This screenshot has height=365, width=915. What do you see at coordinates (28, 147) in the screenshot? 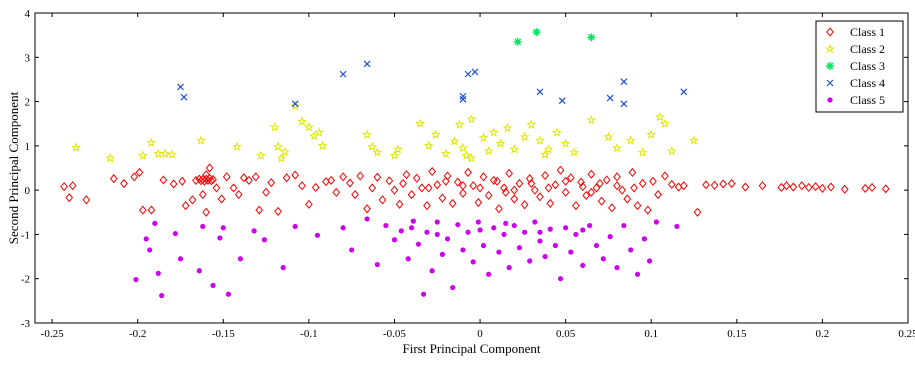
I see `y-tick-label: 1` at bounding box center [28, 147].